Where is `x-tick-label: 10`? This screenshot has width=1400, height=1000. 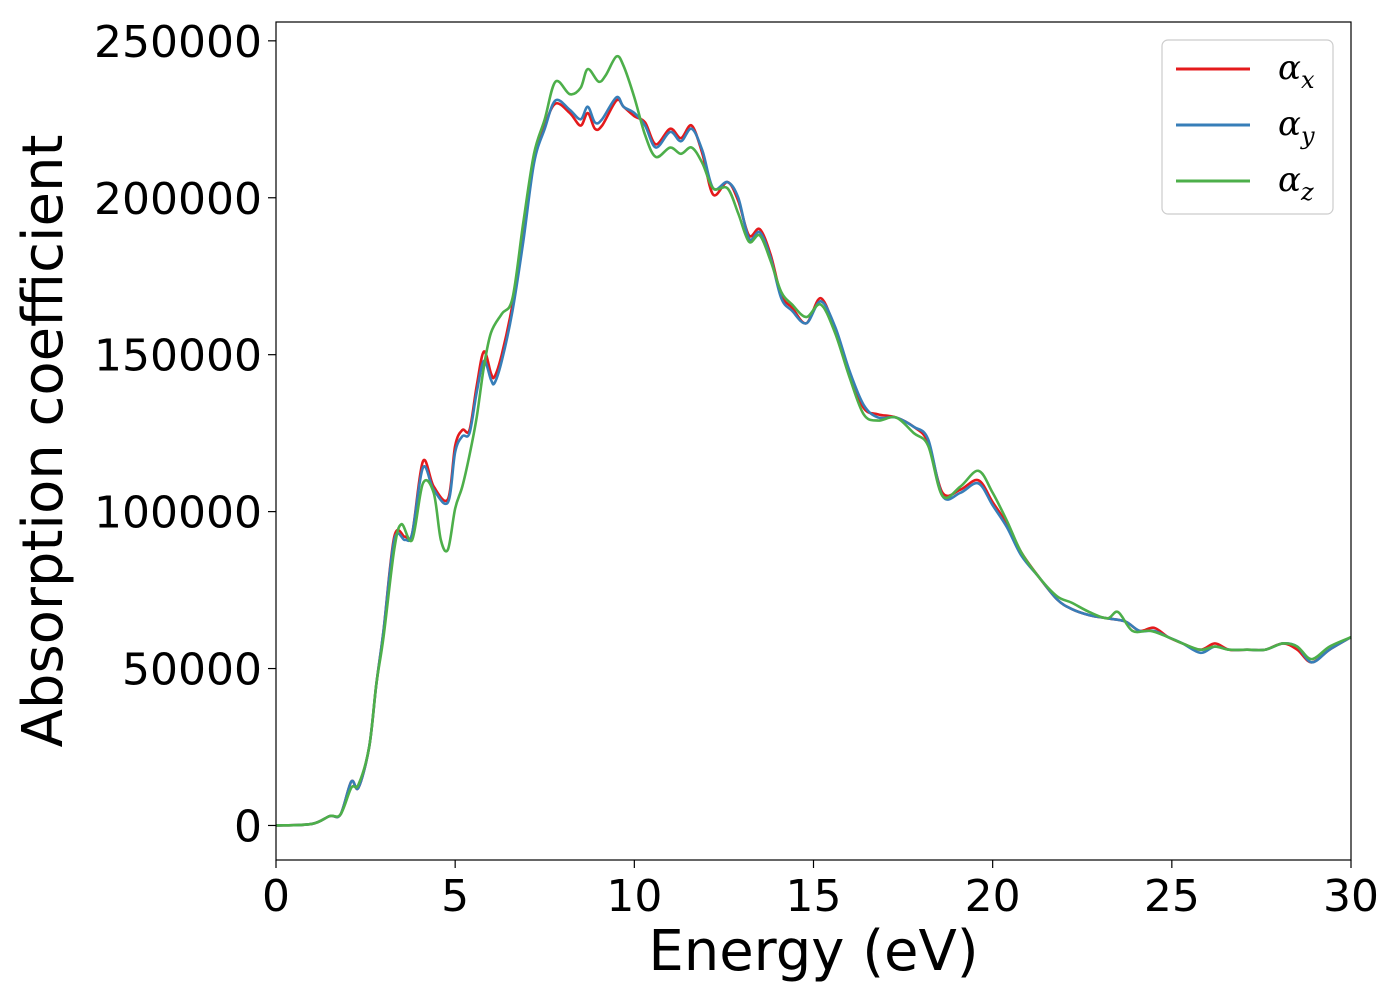 x-tick-label: 10 is located at coordinates (634, 896).